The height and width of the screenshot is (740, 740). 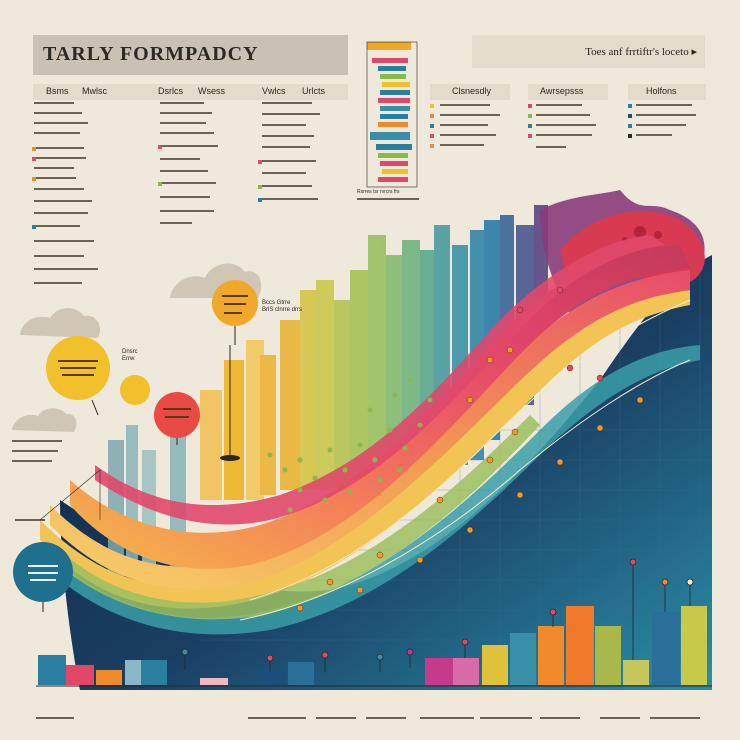 What do you see at coordinates (151, 54) in the screenshot?
I see `page-title: TARLY FORMPADCY` at bounding box center [151, 54].